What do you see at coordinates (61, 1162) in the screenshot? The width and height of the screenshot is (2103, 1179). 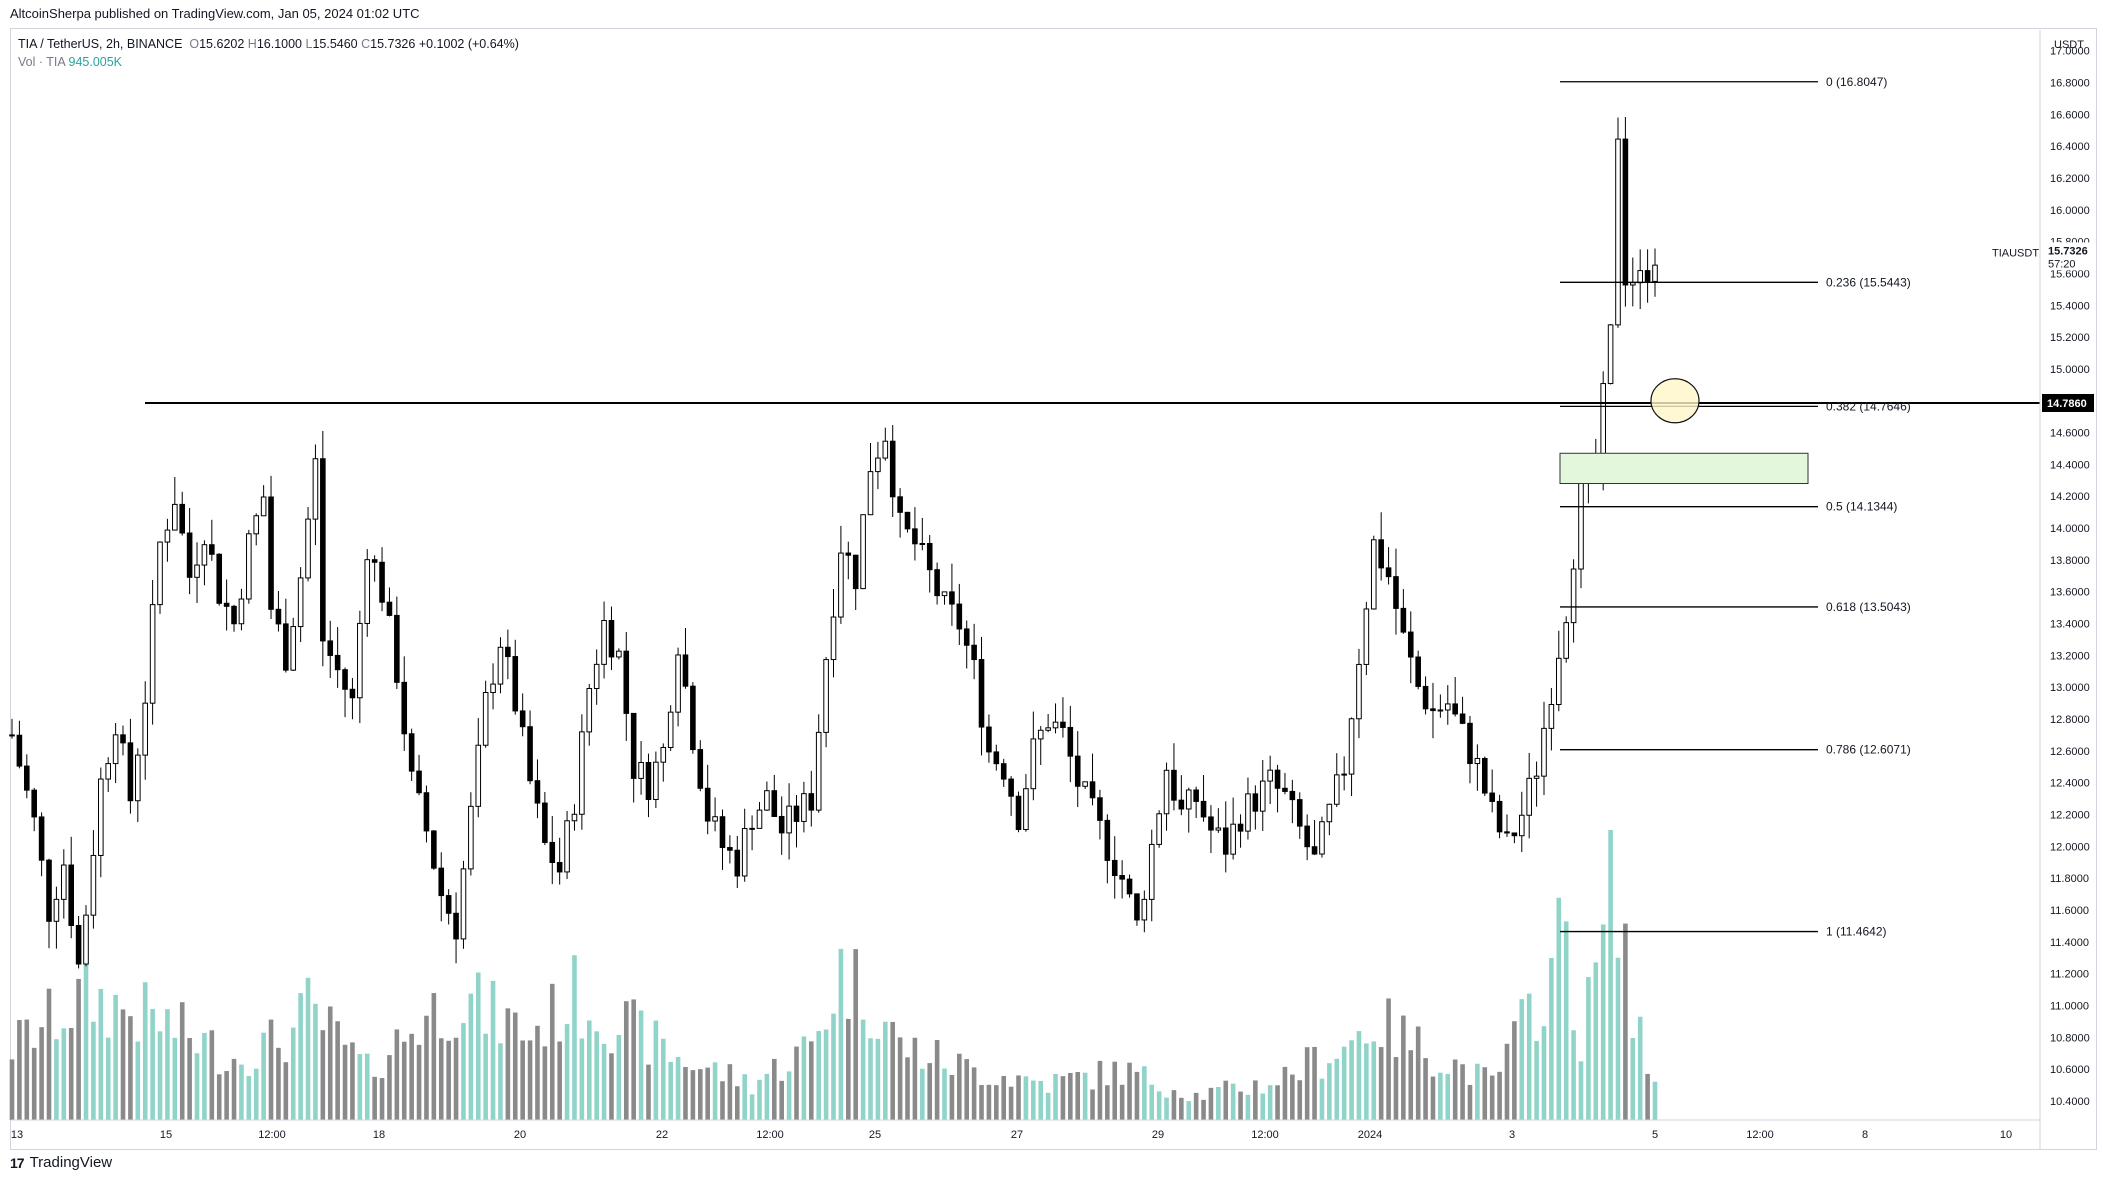 I see `footer-brand: 17 TradingView` at bounding box center [61, 1162].